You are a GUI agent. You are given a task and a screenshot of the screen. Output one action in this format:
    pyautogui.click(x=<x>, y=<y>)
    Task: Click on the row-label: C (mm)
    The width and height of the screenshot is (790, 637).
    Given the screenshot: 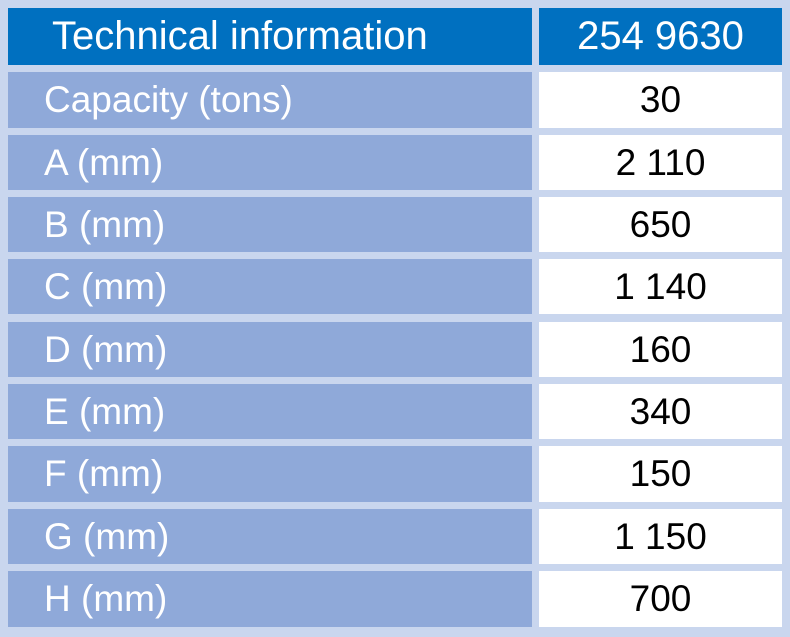 What is the action you would take?
    pyautogui.click(x=270, y=286)
    